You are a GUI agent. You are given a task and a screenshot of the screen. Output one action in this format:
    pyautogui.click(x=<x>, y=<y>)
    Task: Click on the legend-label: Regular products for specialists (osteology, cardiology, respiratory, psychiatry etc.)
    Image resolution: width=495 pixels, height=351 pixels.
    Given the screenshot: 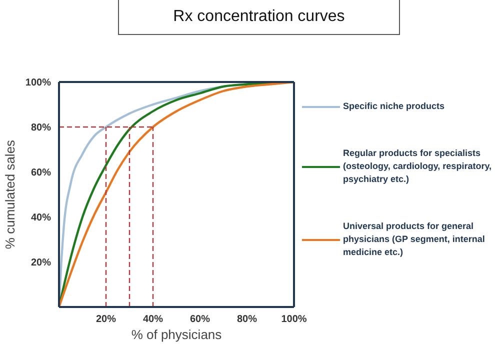 What is the action you would take?
    pyautogui.click(x=417, y=166)
    